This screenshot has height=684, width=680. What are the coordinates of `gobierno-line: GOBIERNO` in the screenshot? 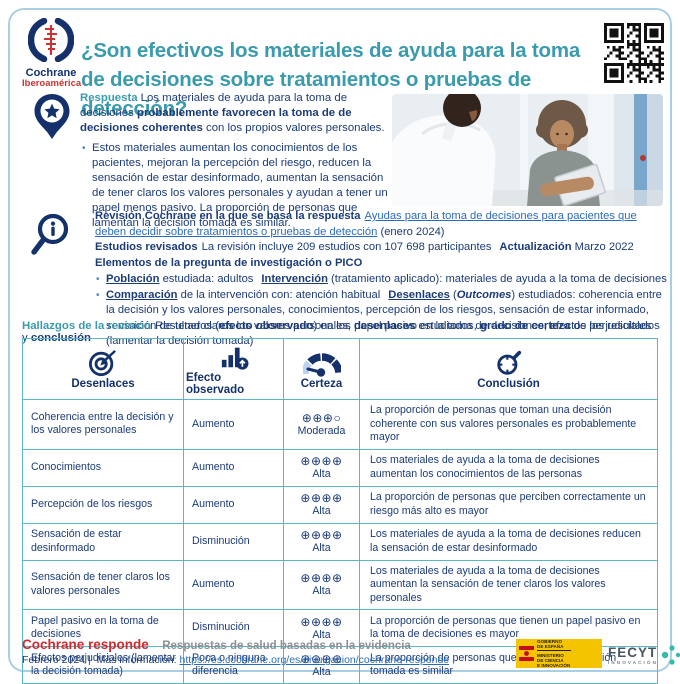 It's located at (550, 641).